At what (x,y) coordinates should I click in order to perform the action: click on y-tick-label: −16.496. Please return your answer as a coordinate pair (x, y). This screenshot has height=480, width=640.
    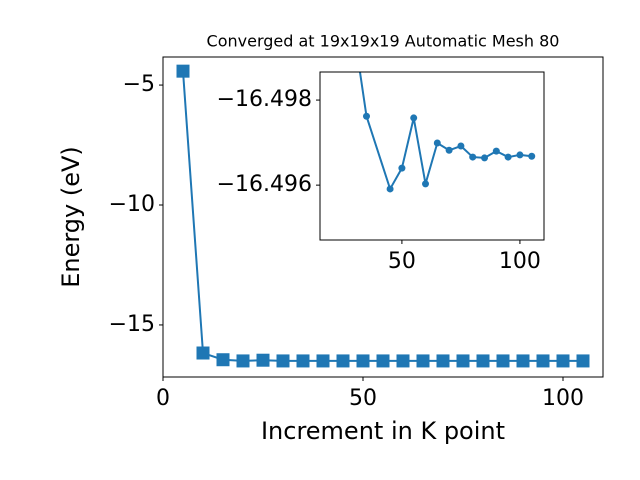
    Looking at the image, I should click on (264, 184).